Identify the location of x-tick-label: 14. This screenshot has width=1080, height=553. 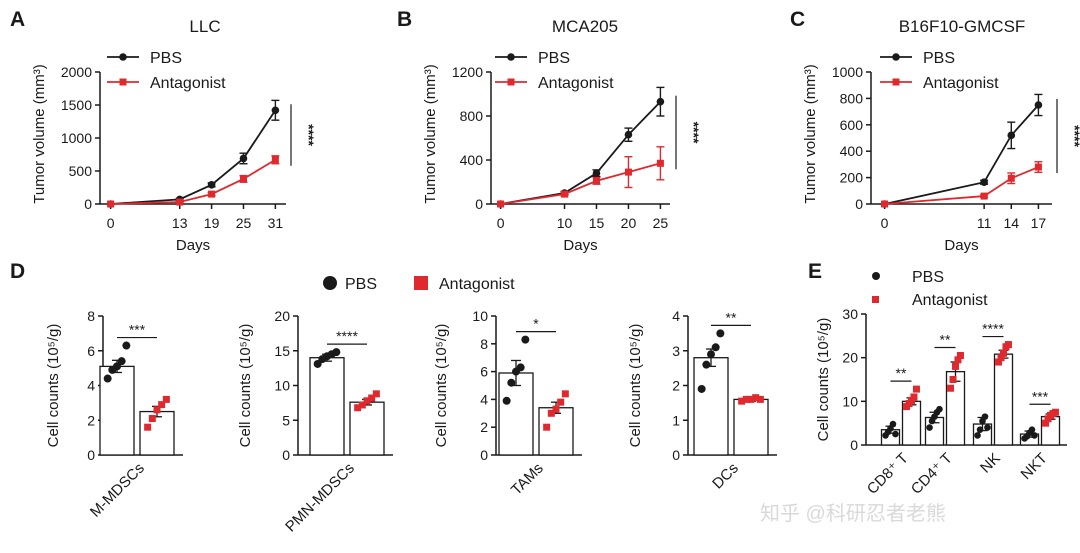
(1011, 223).